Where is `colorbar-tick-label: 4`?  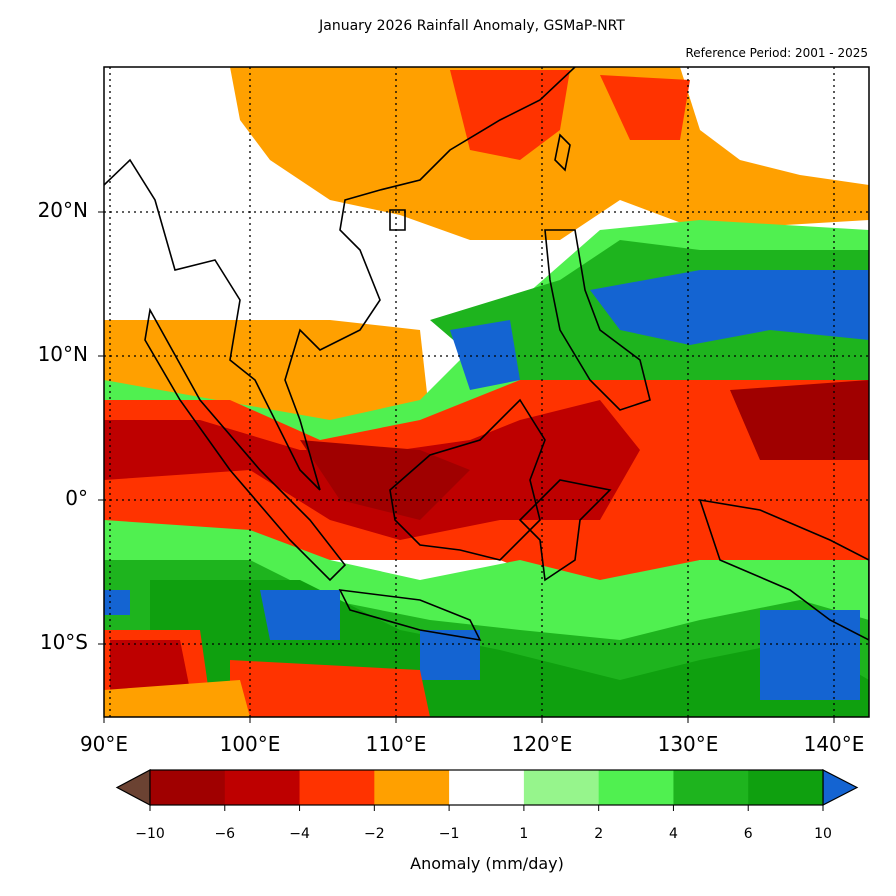 colorbar-tick-label: 4 is located at coordinates (673, 834).